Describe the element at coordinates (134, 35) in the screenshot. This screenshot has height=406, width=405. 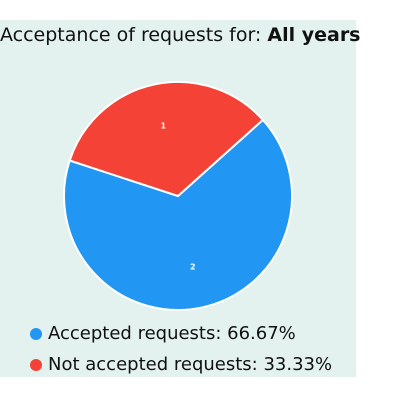
I see `chart-title-prefix: Acceptance of requests for:` at that location.